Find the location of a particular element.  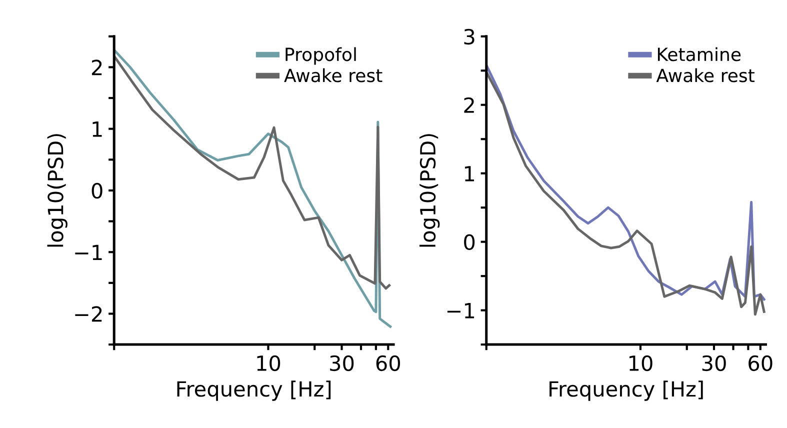

y-tick-label: −2 is located at coordinates (88, 314).